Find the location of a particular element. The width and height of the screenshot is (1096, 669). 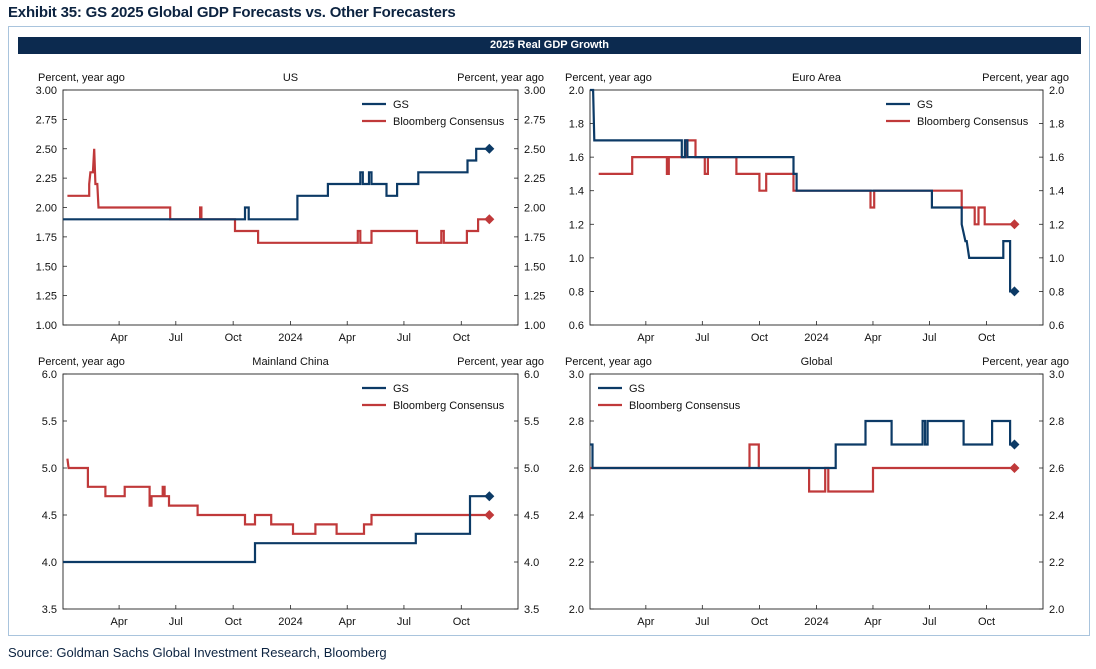

y-tick-label-right: 2.6 is located at coordinates (1056, 469).